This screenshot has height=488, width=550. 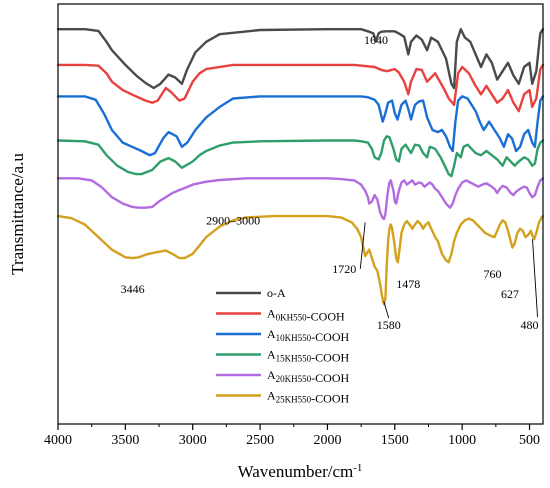 I want to click on x-tick-label-1000: 1000, so click(x=462, y=440).